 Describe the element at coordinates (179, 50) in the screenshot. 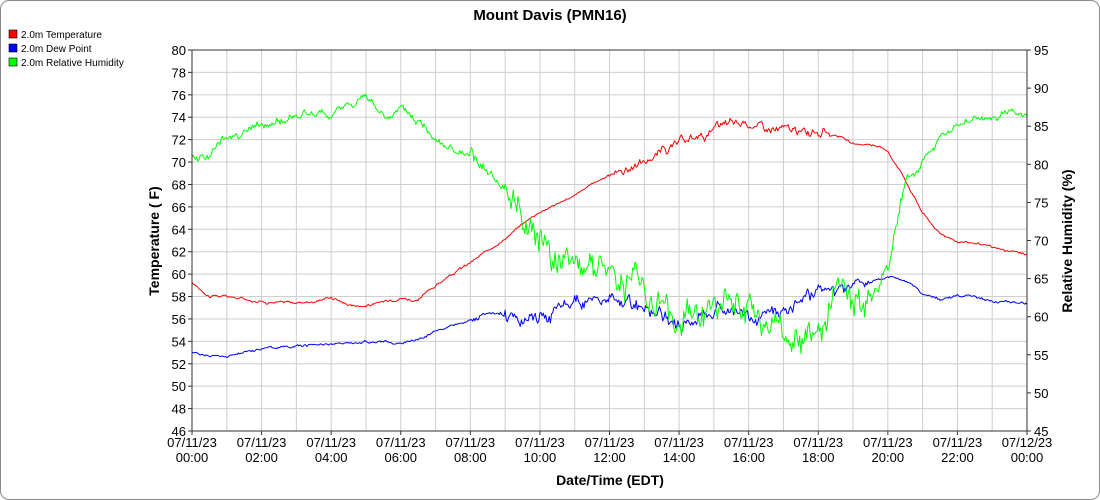

I see `y-tick-label: 80` at that location.